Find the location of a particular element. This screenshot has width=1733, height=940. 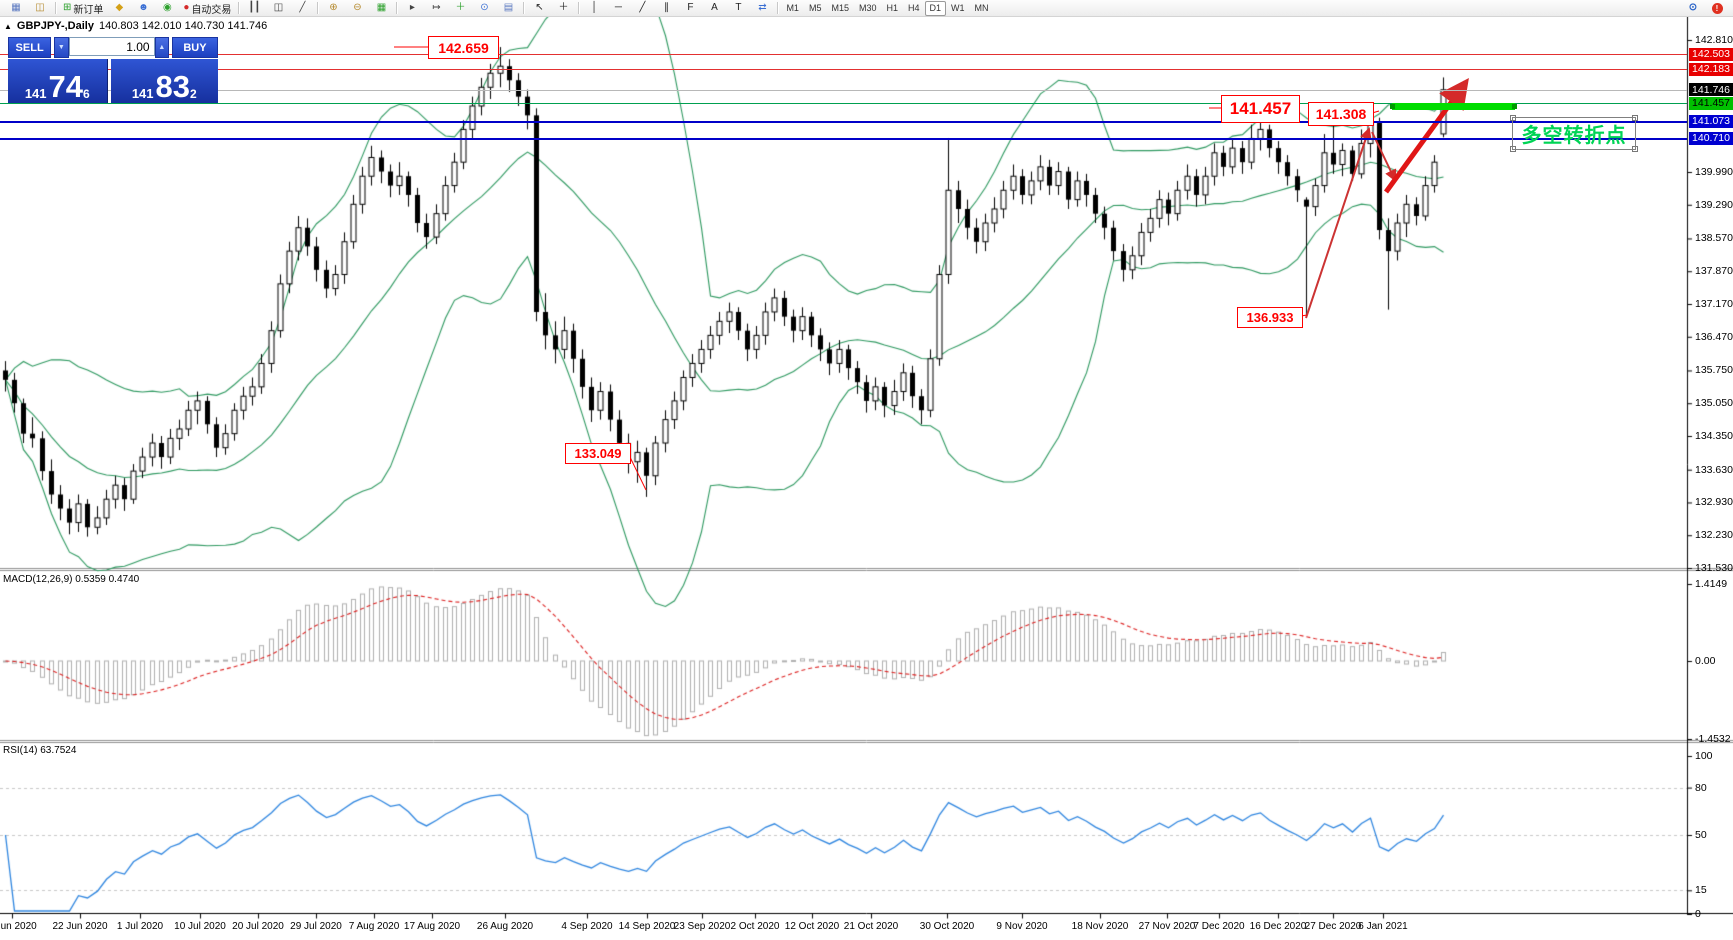

date-axis-label: 20 Jul 2020 is located at coordinates (258, 926).